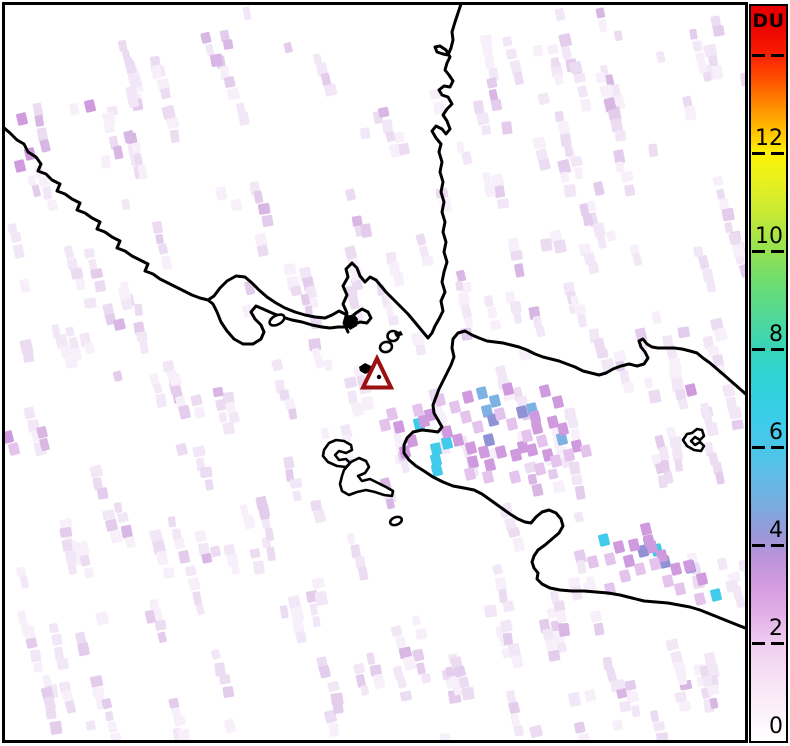 The height and width of the screenshot is (746, 790). I want to click on coastline-headland-and-north-coast, so click(402, 172).